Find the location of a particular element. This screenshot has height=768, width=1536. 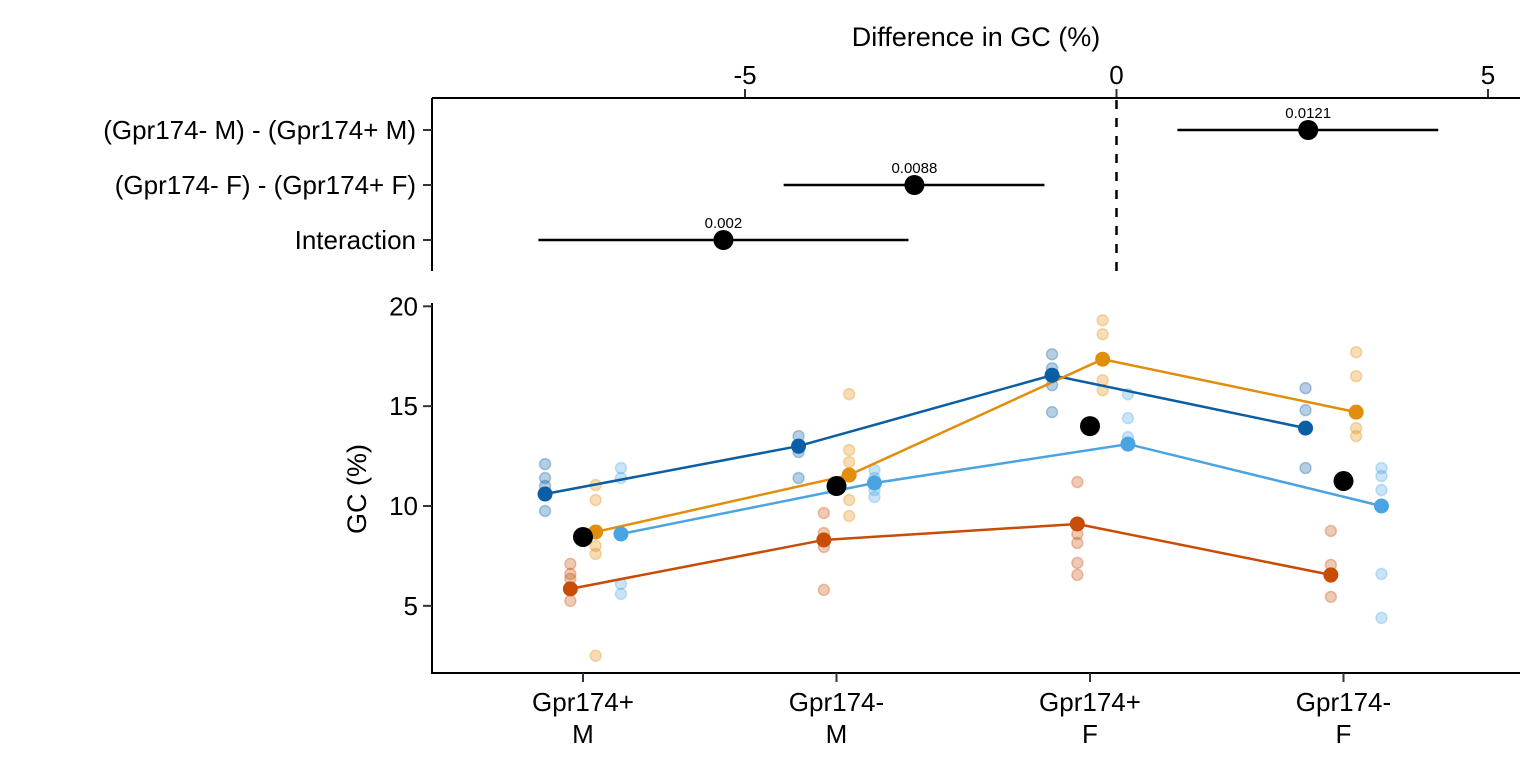

x-tick-label-line2: M is located at coordinates (583, 734).